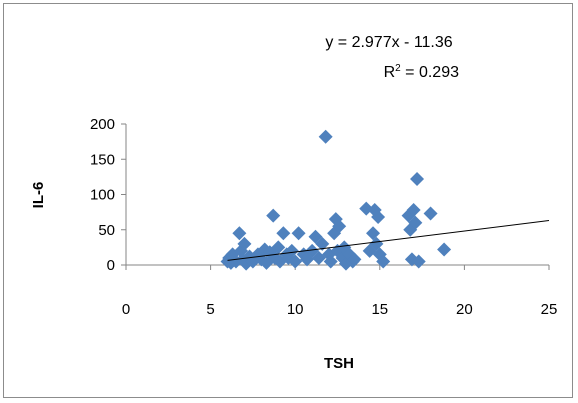 The image size is (578, 403). Describe the element at coordinates (398, 68) in the screenshot. I see `r-squared-superscript: 2` at that location.